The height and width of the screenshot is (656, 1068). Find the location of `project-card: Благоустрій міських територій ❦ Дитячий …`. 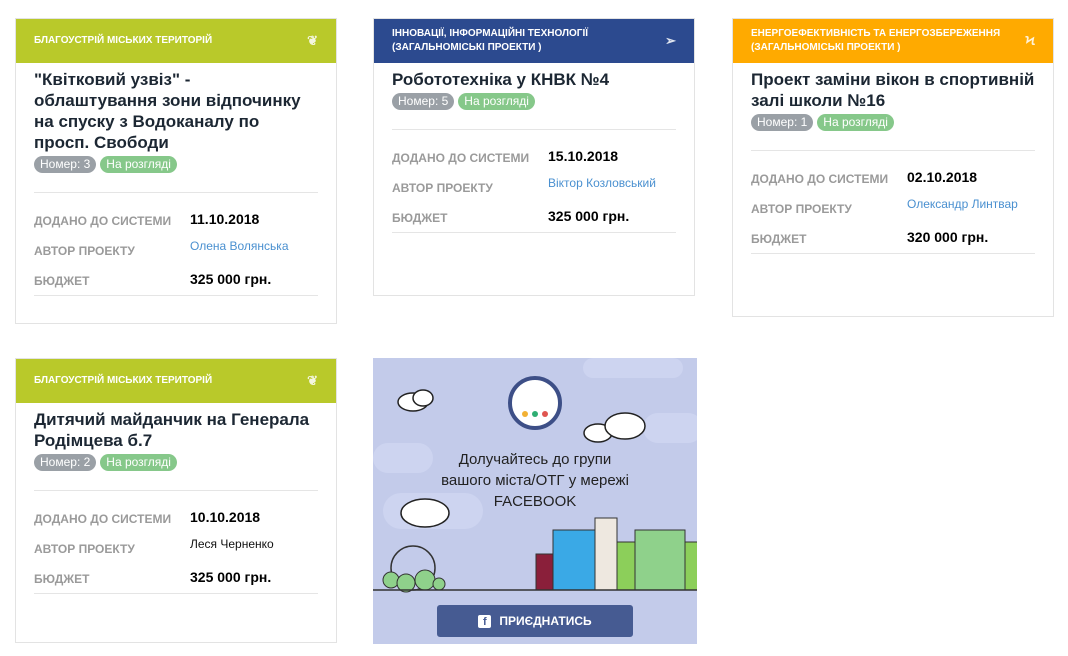

project-card: Благоустрій міських територій ❦ Дитячий … is located at coordinates (176, 500).